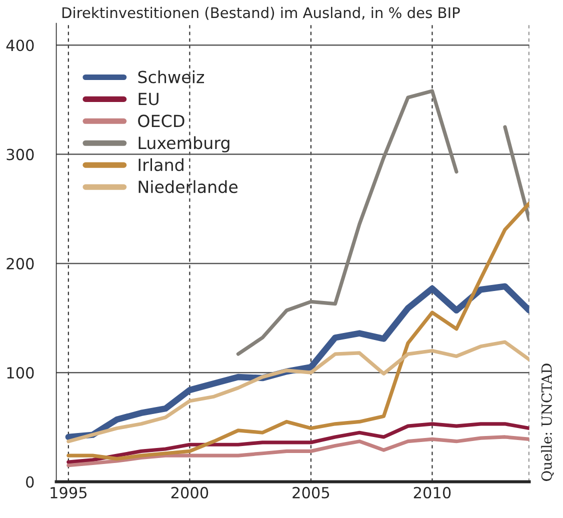  I want to click on legend-label: OECD, so click(161, 121).